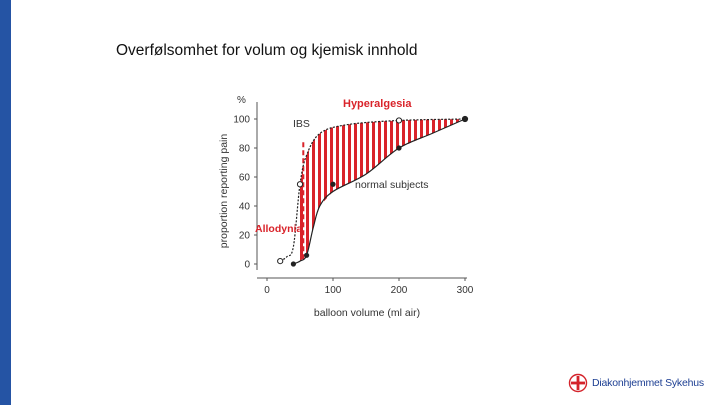 Image resolution: width=720 pixels, height=405 pixels. What do you see at coordinates (367, 313) in the screenshot?
I see `x-axis-label: balloon volume (ml air)` at bounding box center [367, 313].